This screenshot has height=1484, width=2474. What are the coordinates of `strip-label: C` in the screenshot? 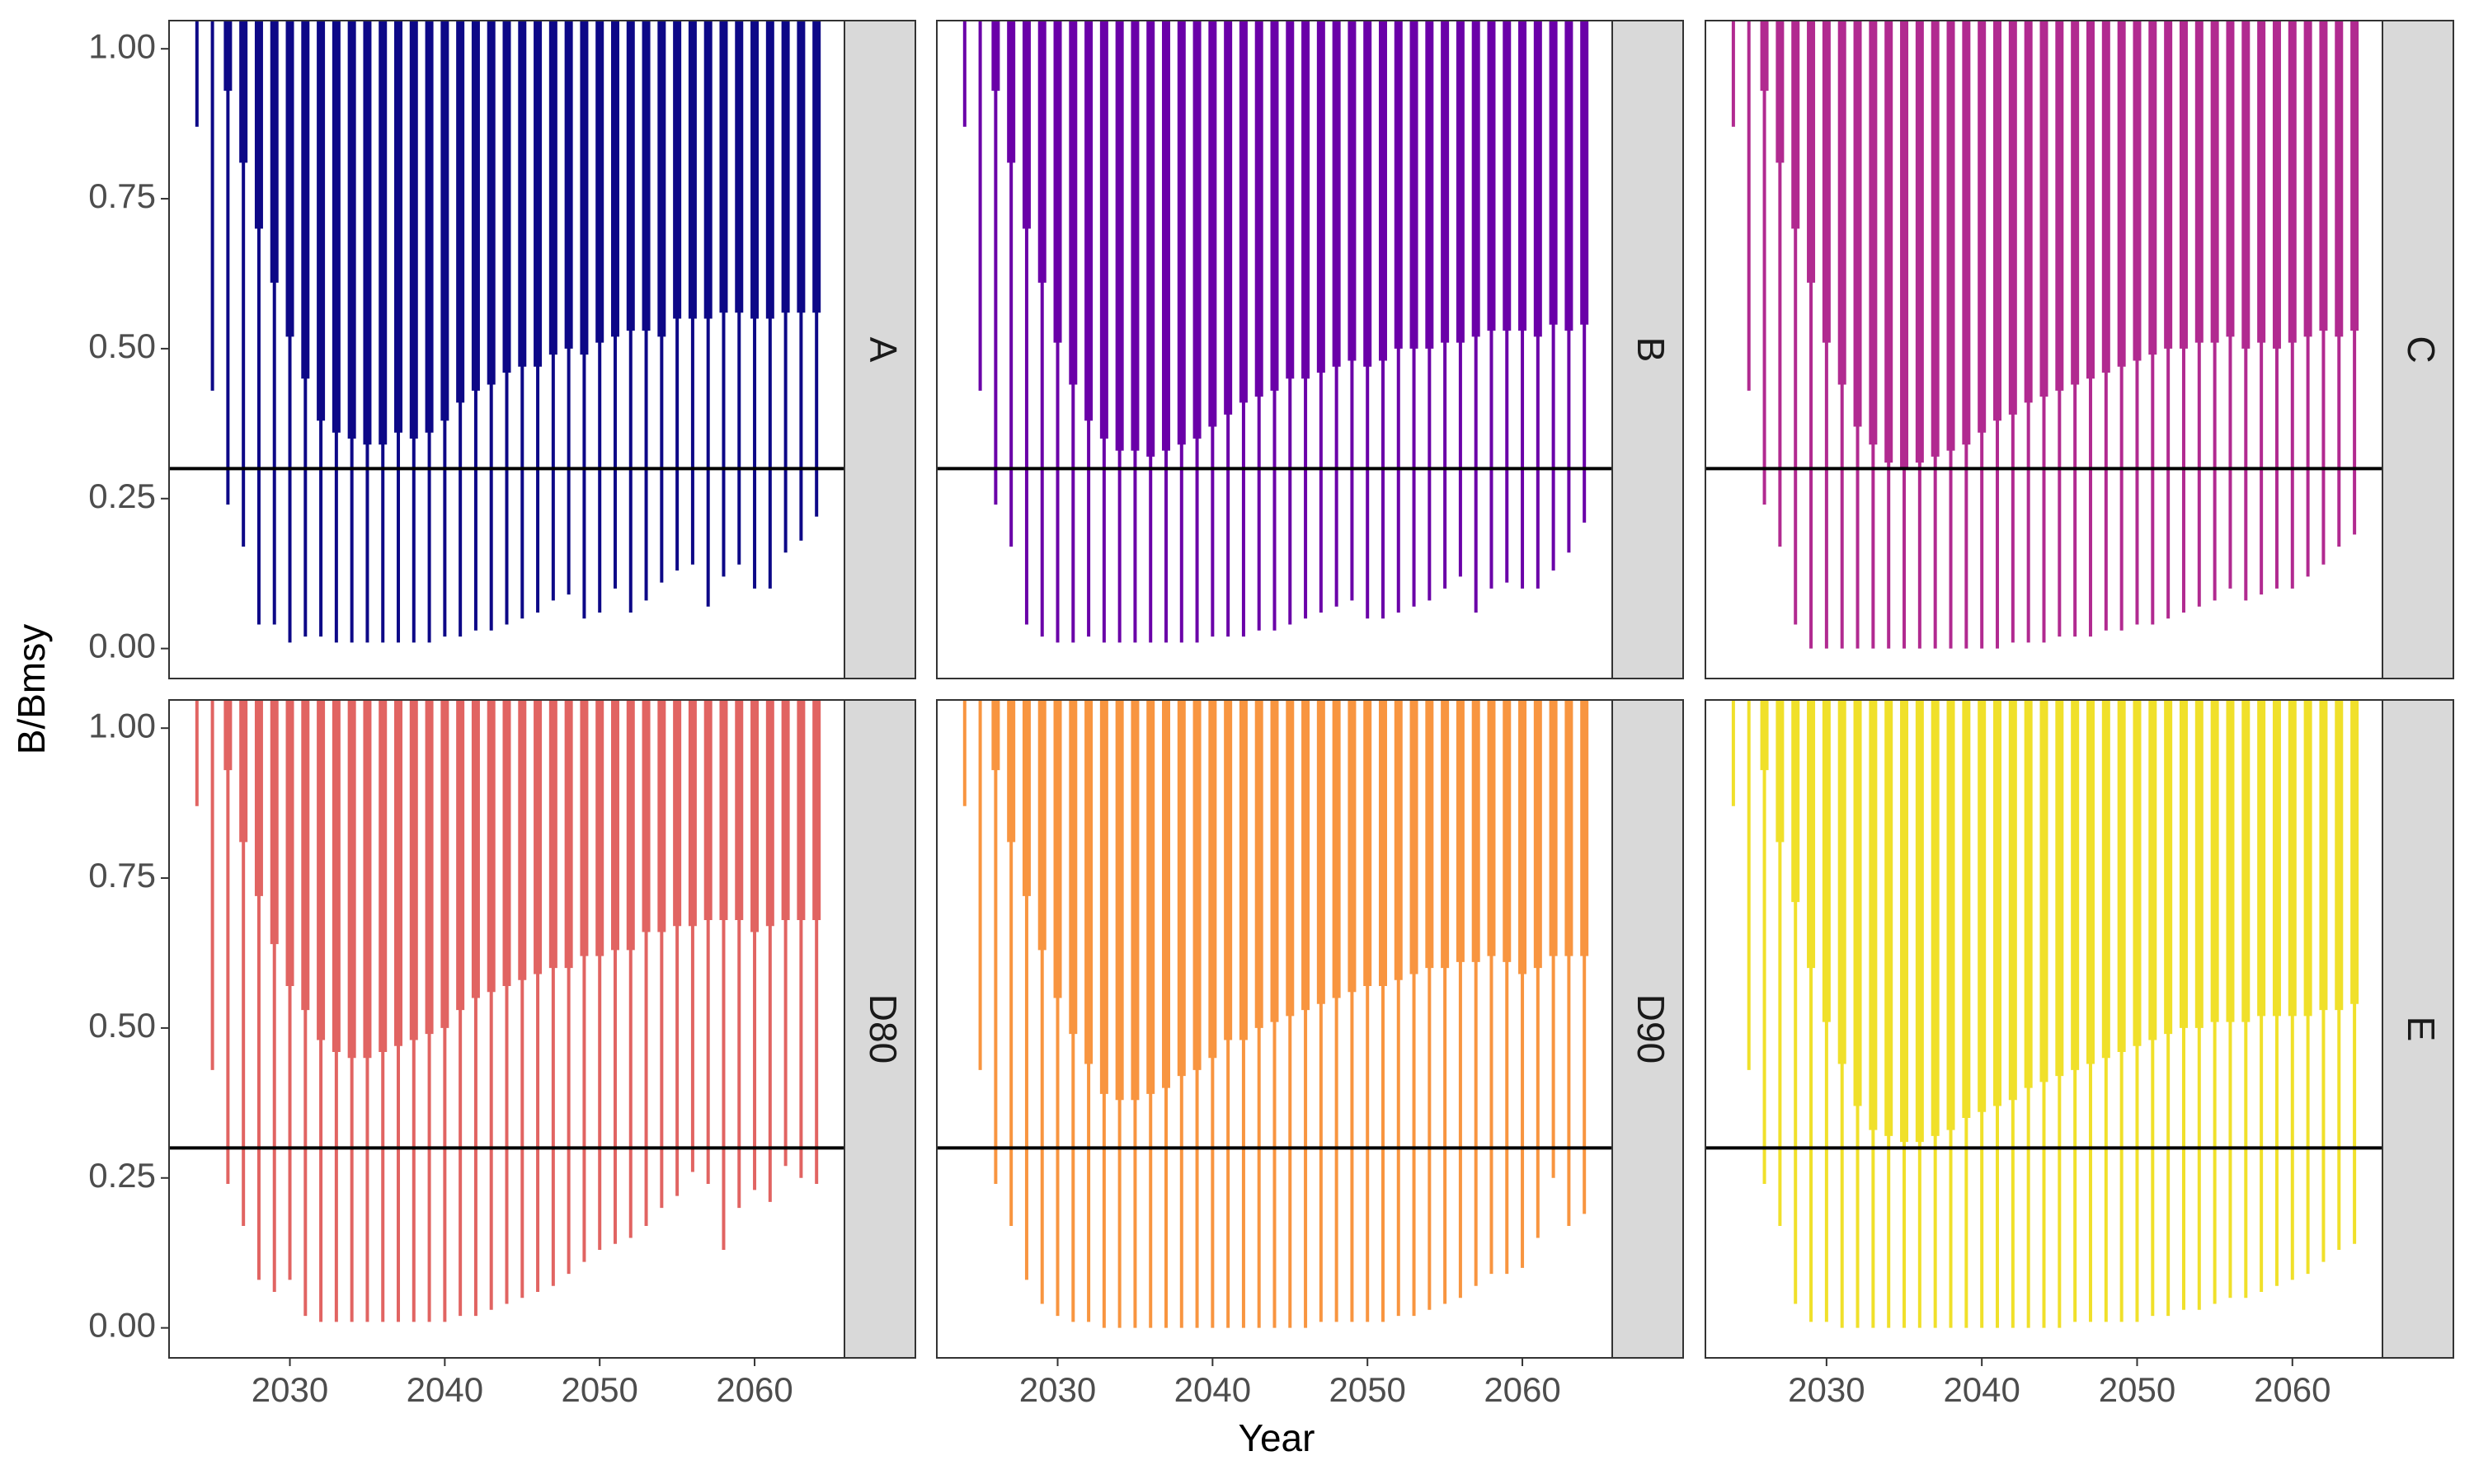 It's located at (2421, 349).